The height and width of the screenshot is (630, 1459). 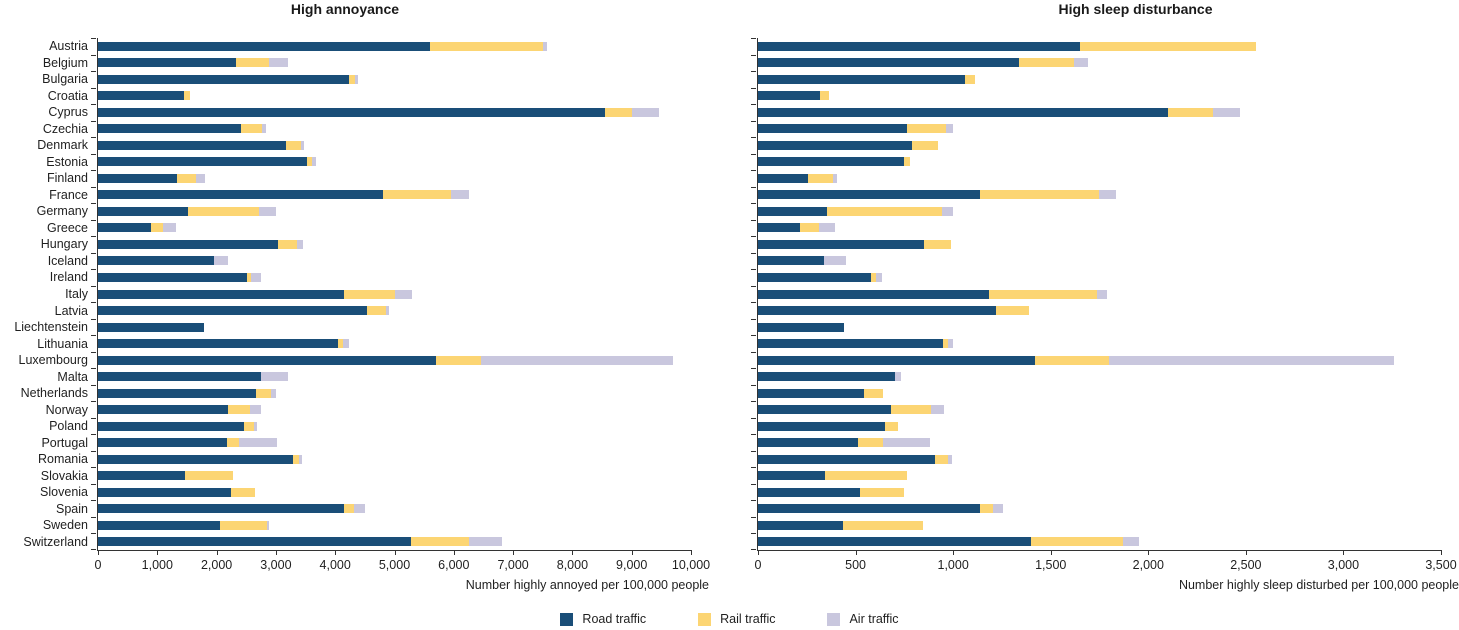 I want to click on x-tick-label: 3,000, so click(x=276, y=565).